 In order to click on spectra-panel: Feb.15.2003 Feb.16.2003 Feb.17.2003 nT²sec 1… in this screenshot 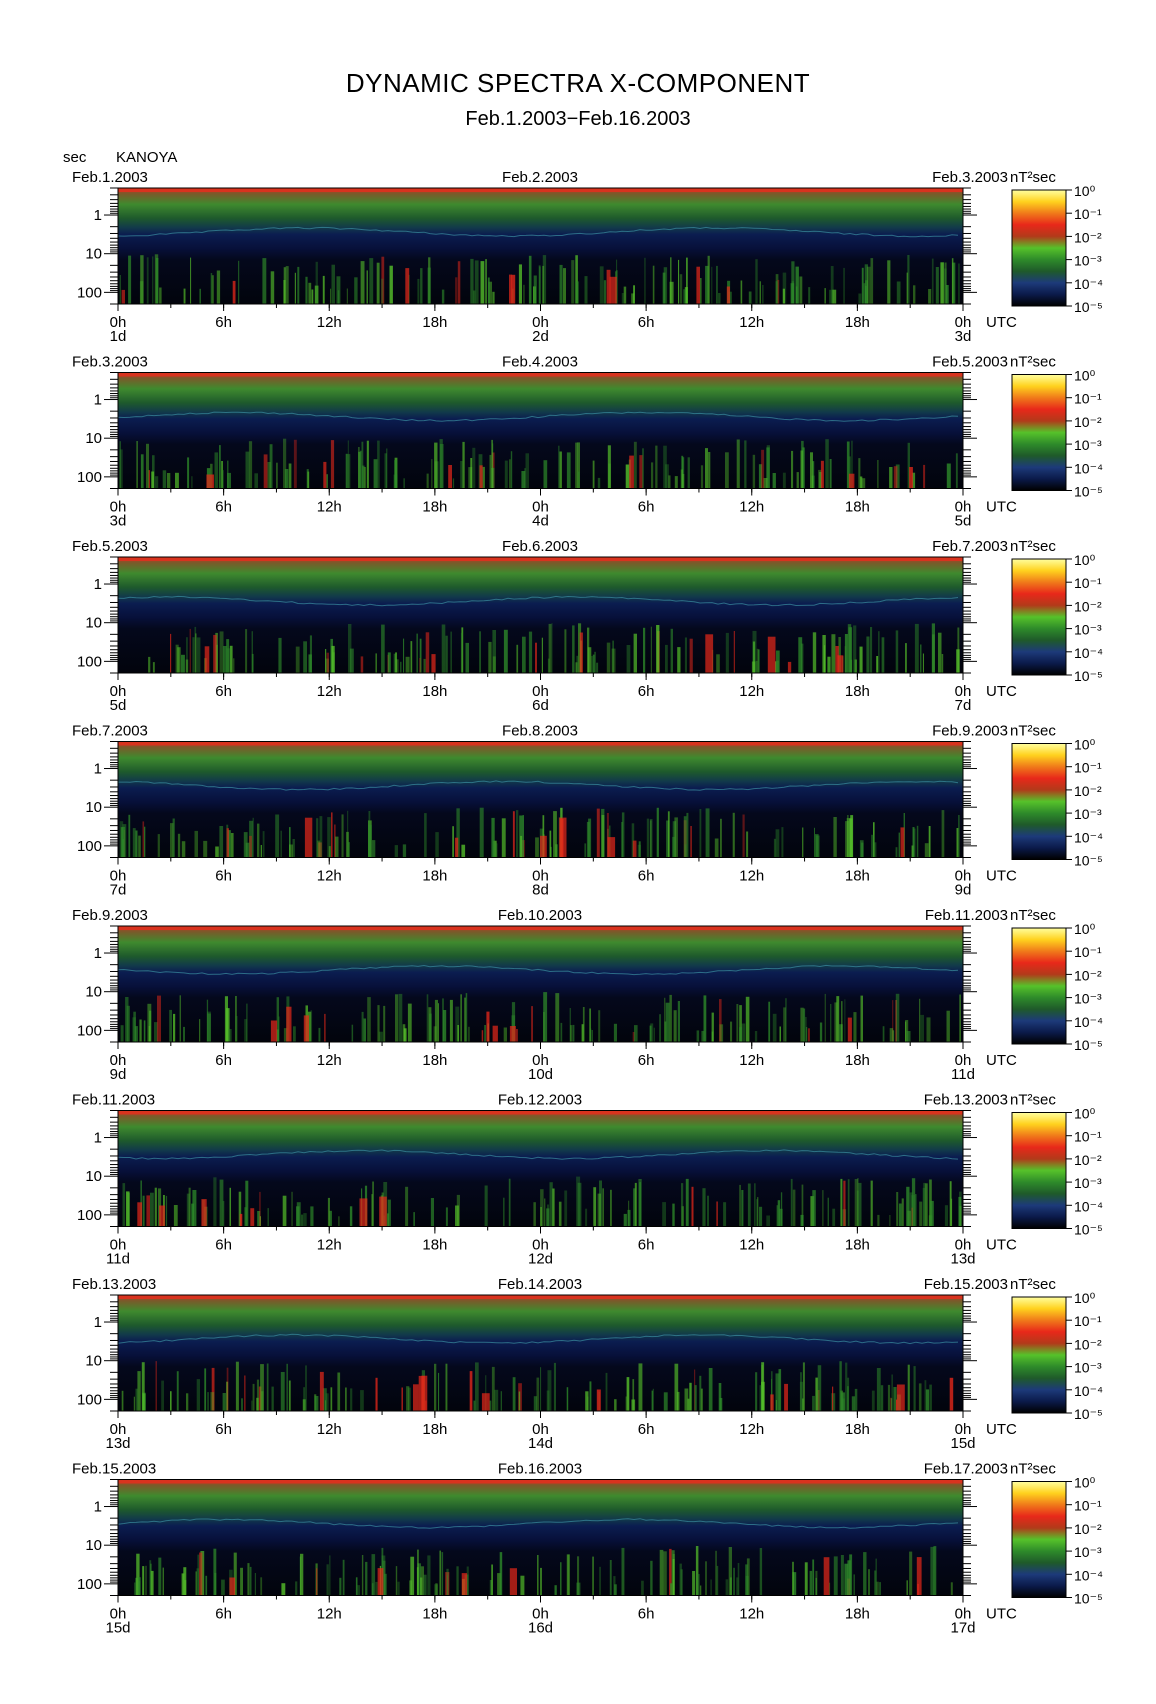, I will do `click(587, 1549)`.